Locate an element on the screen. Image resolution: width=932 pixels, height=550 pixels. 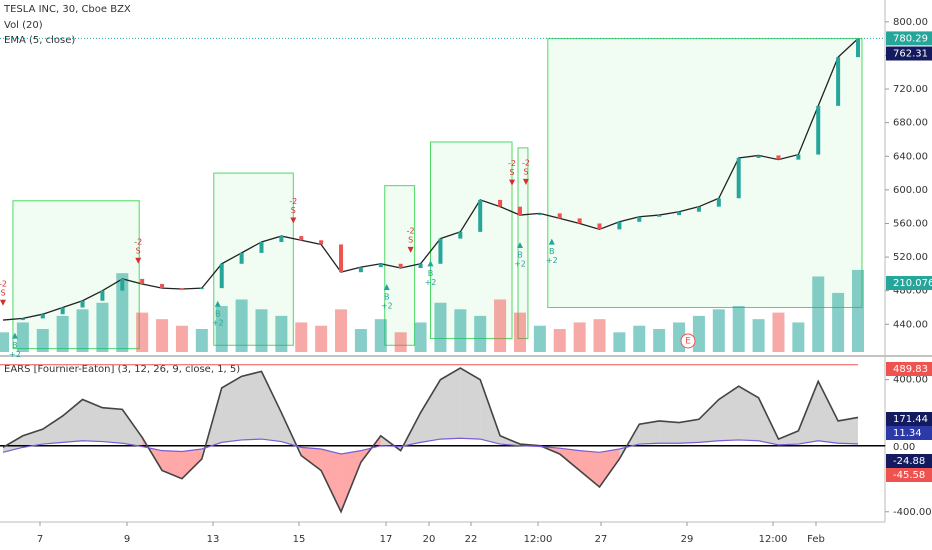
price-tag-label: 762.31 is located at coordinates (910, 54).